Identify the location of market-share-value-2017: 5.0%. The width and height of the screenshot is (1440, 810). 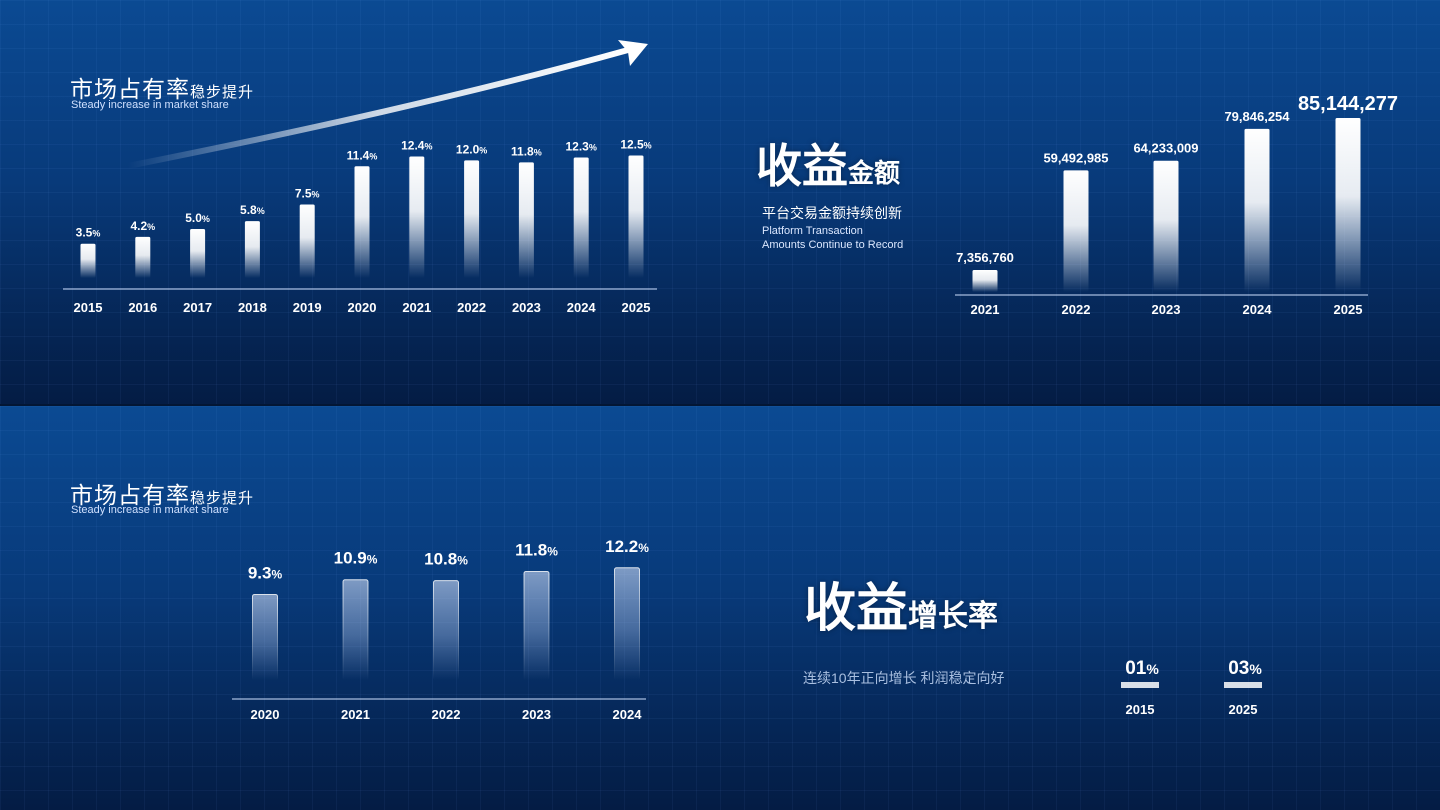
(197, 218).